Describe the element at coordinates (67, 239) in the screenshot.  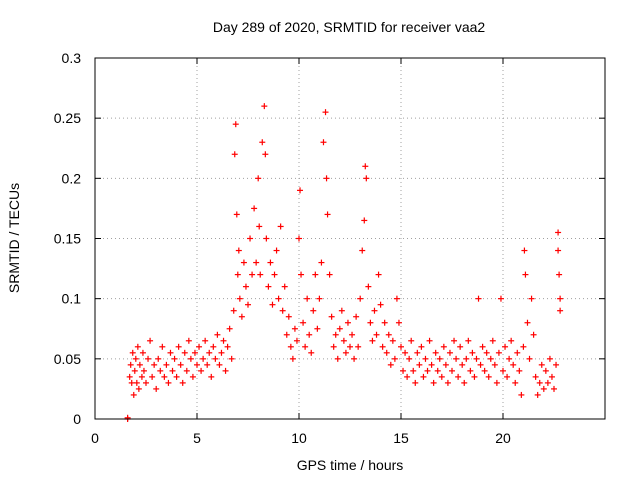
I see `y-tick-label: 0.15` at that location.